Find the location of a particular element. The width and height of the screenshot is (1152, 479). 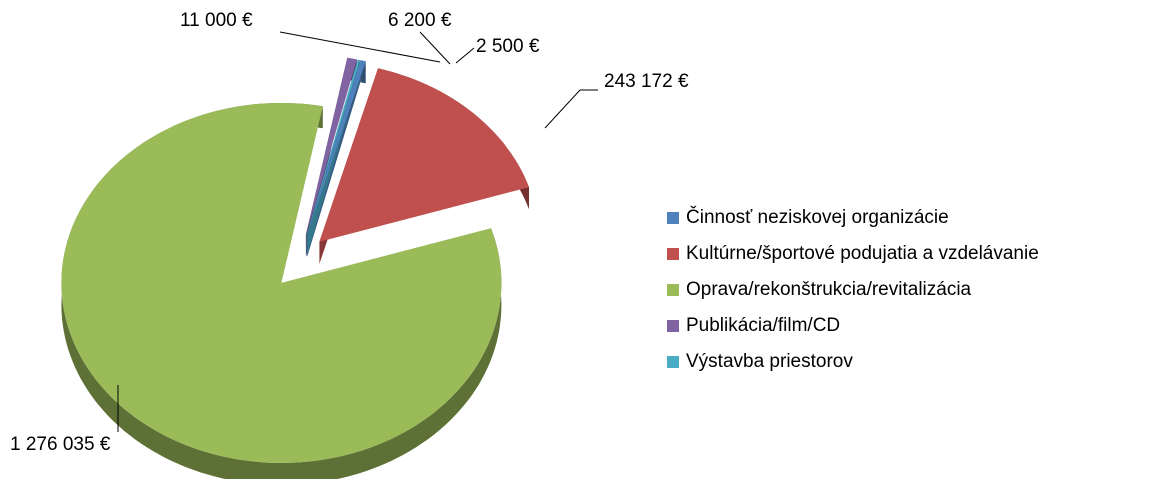

data-label: 6 200 € is located at coordinates (420, 20).